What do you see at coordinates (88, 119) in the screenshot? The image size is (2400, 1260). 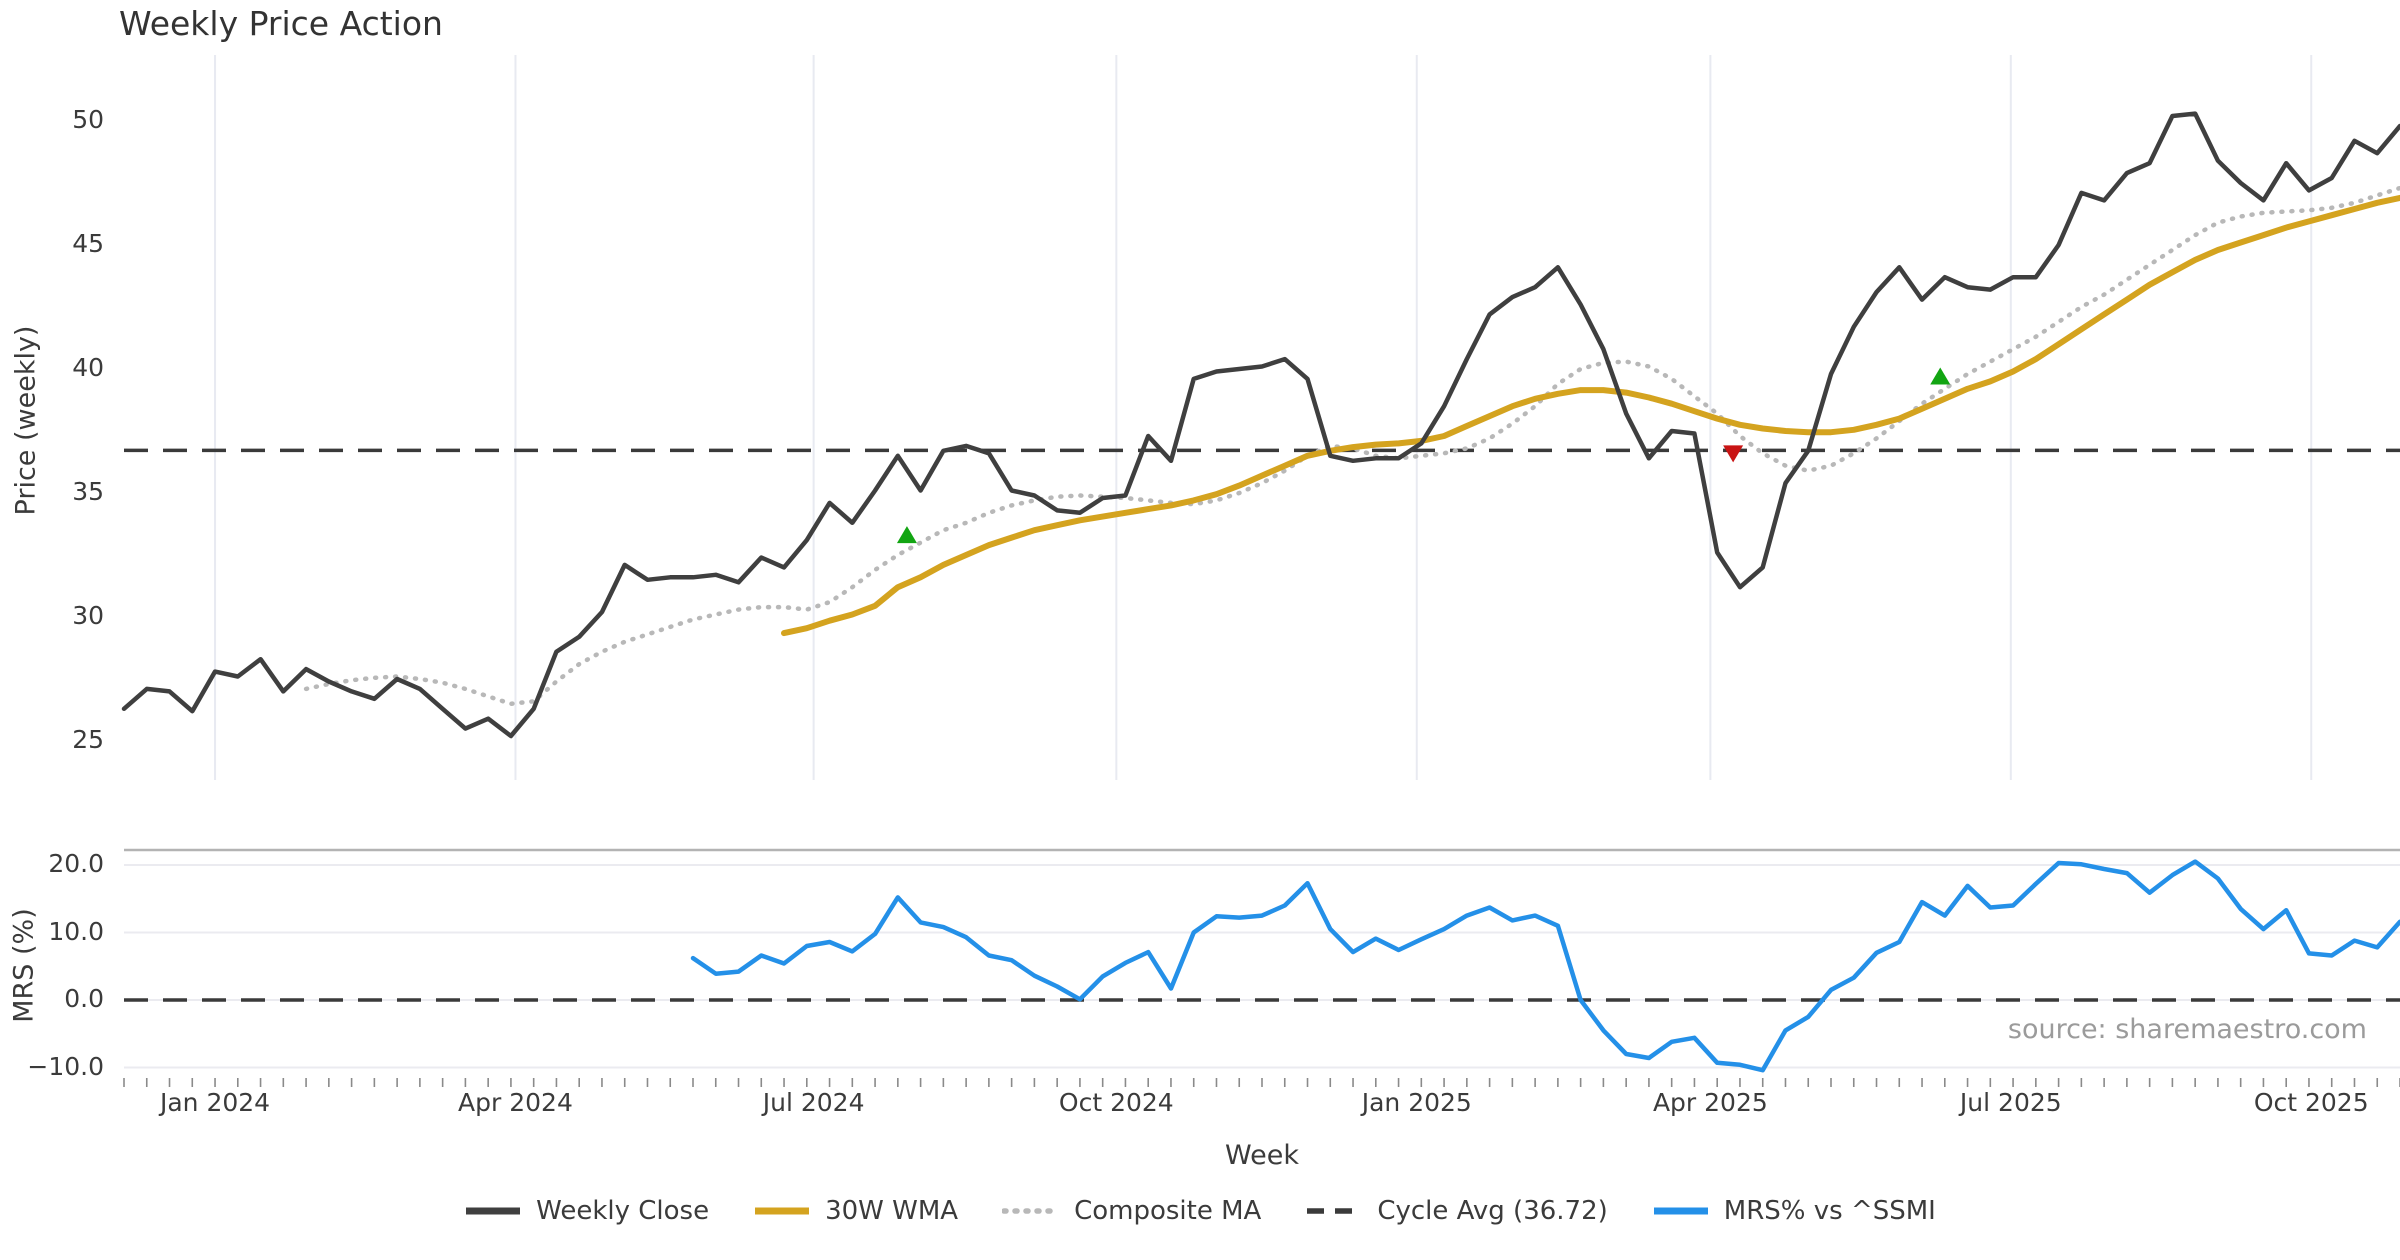 I see `price-y-tick: 50` at bounding box center [88, 119].